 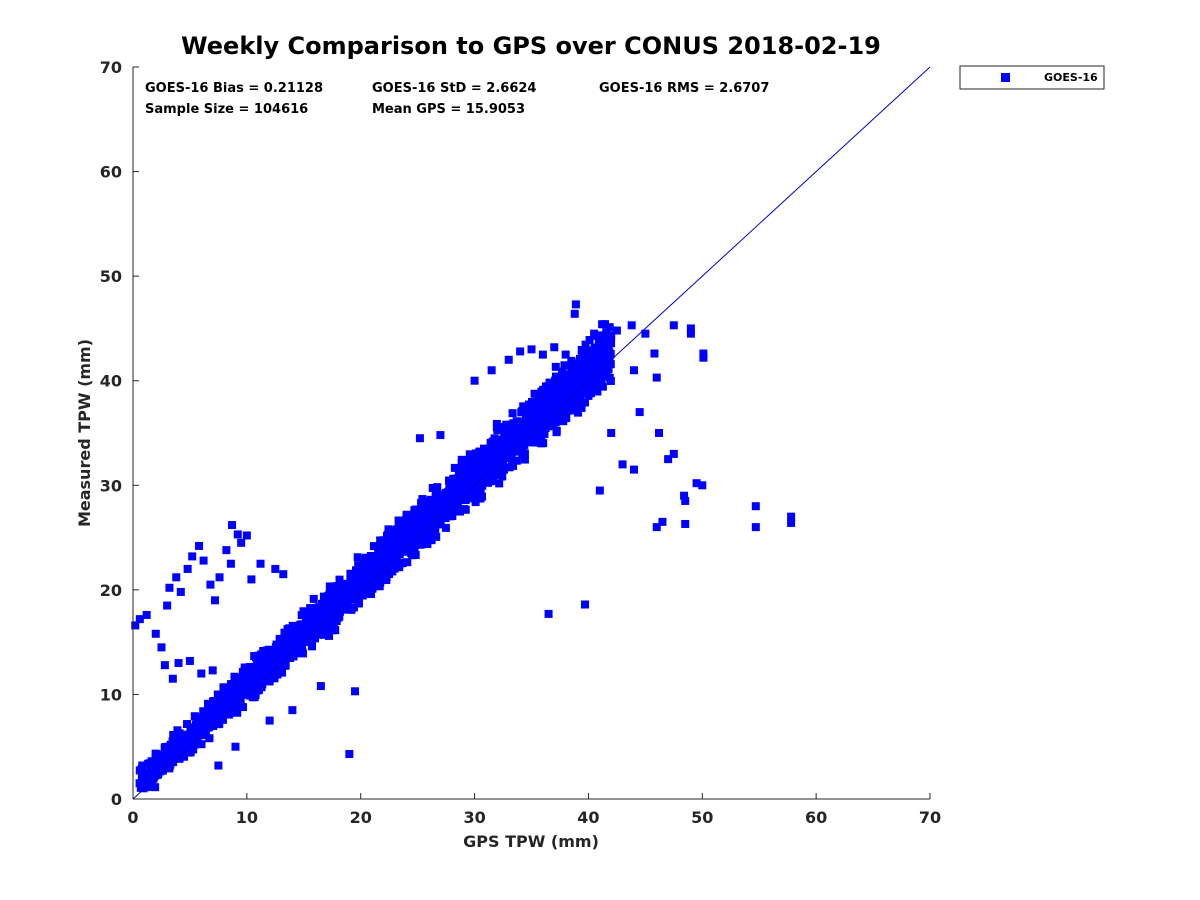 What do you see at coordinates (361, 817) in the screenshot?
I see `x-tick-label-2: 20` at bounding box center [361, 817].